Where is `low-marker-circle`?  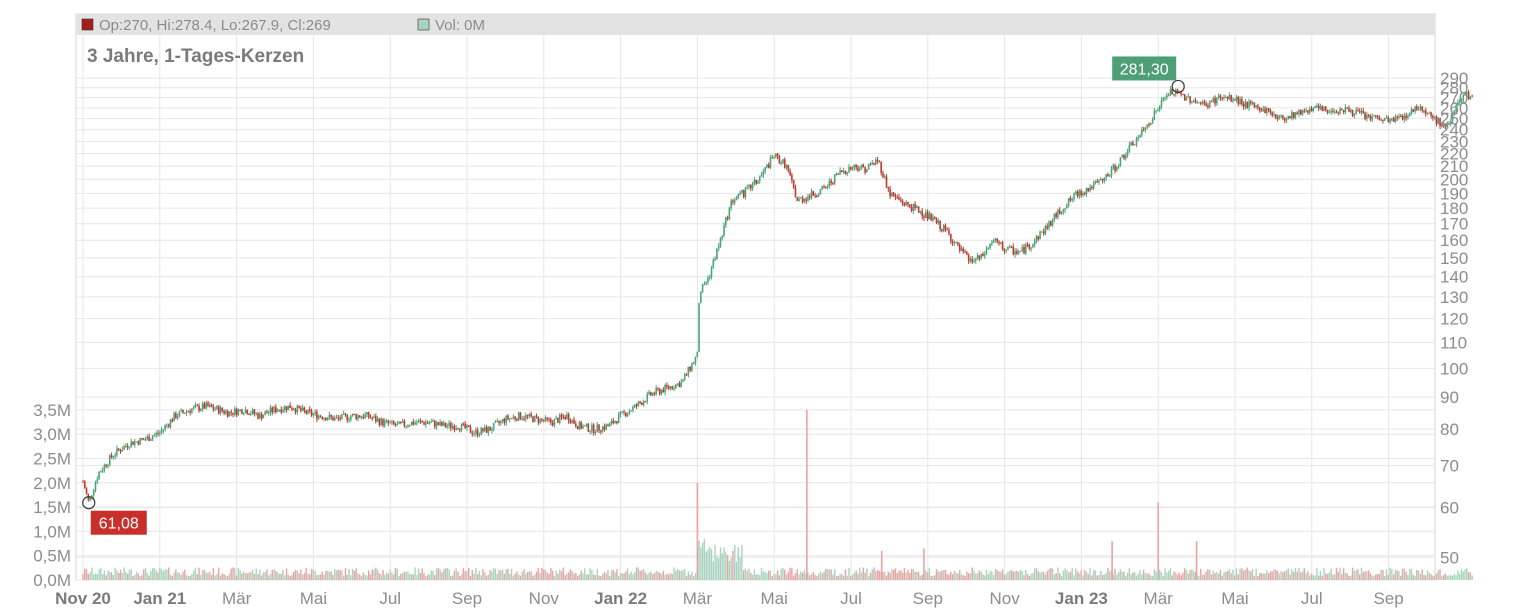 low-marker-circle is located at coordinates (89, 503).